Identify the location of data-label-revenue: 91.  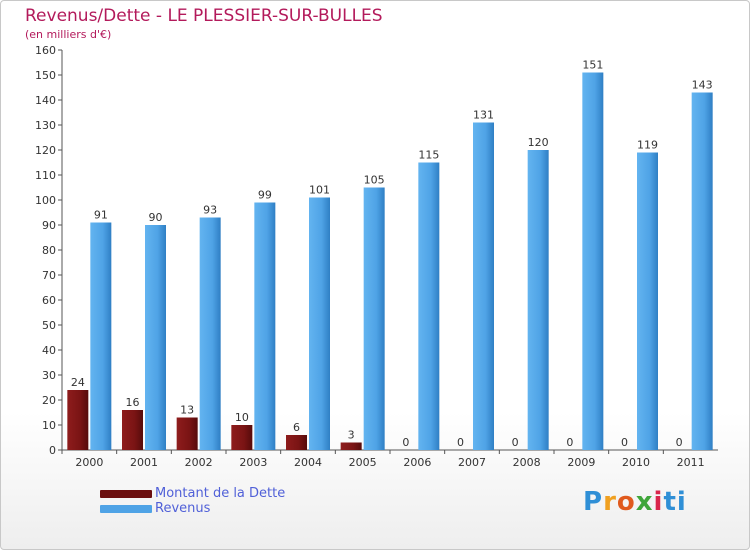
(101, 215).